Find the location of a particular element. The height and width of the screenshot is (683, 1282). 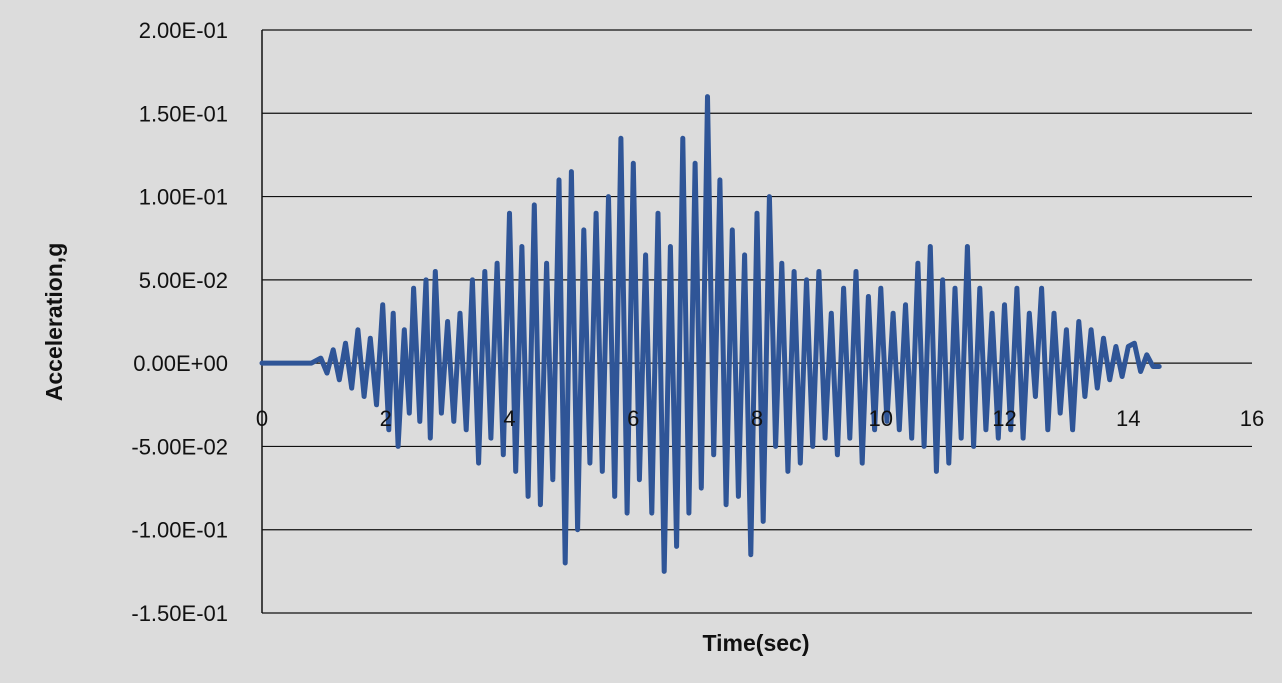

y-axis-label: Acceleration,g is located at coordinates (54, 322).